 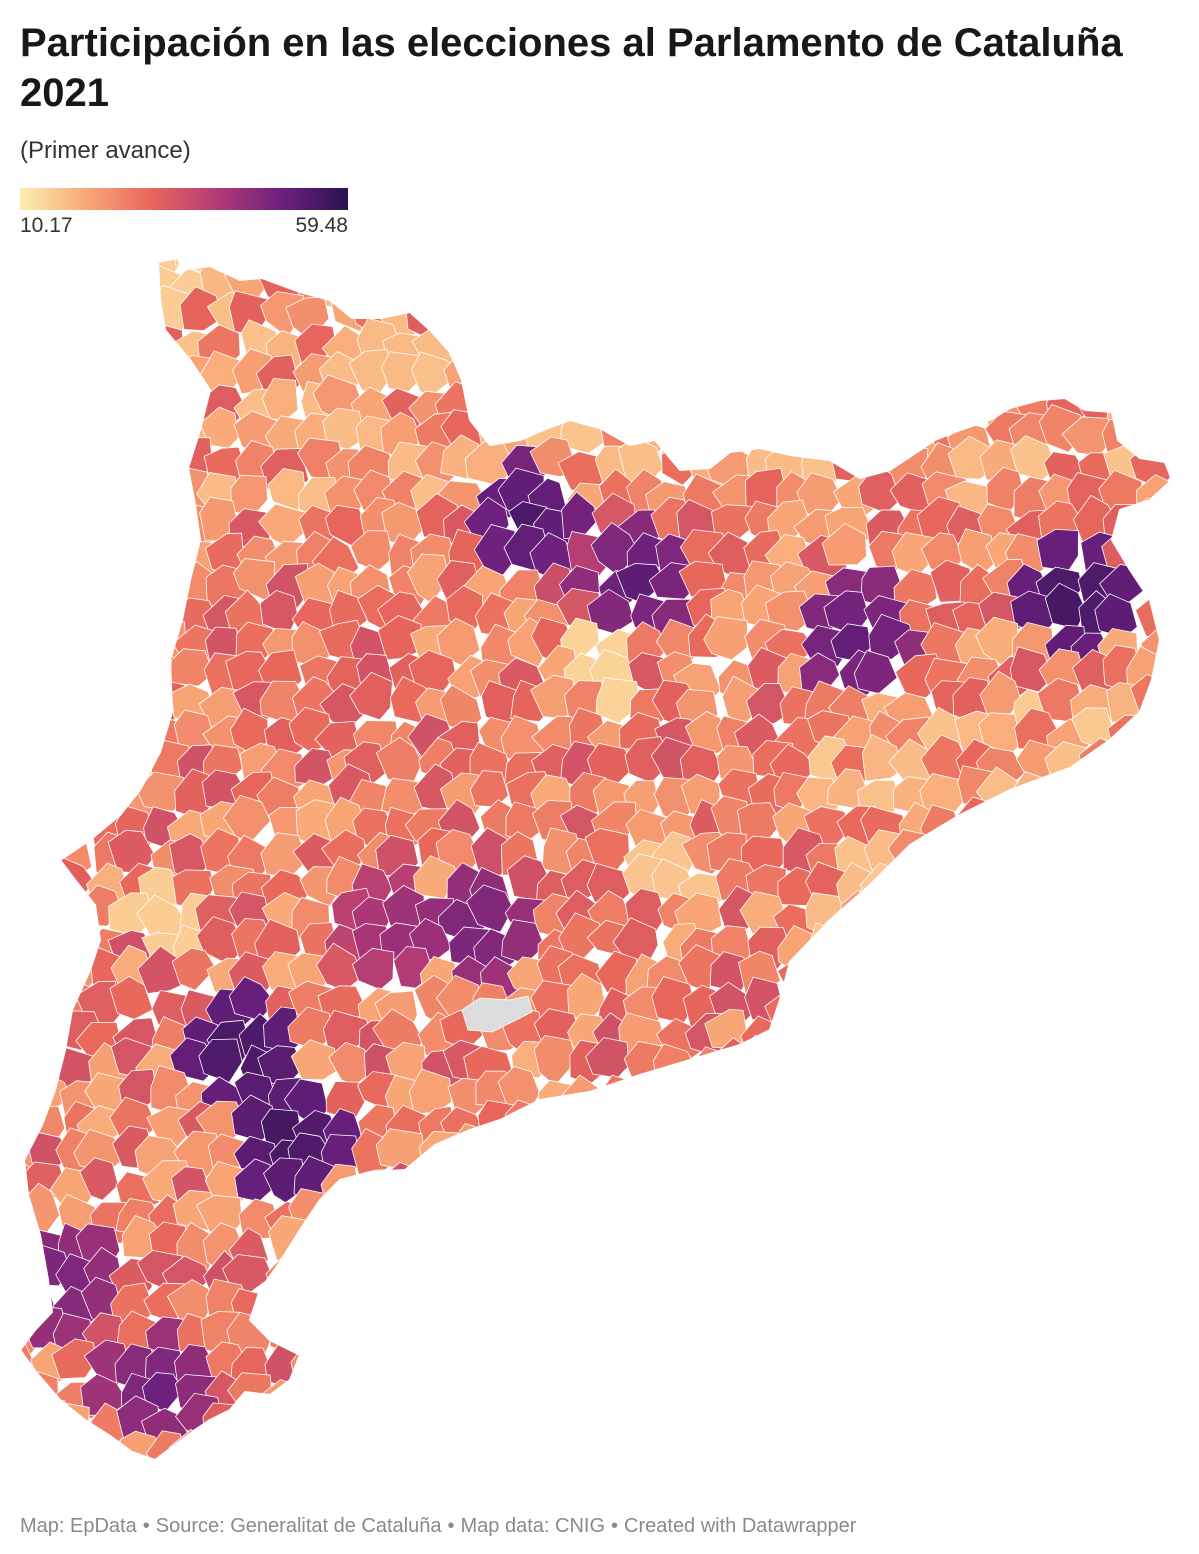 I want to click on chart-subtitle: (Primer avance), so click(x=105, y=150).